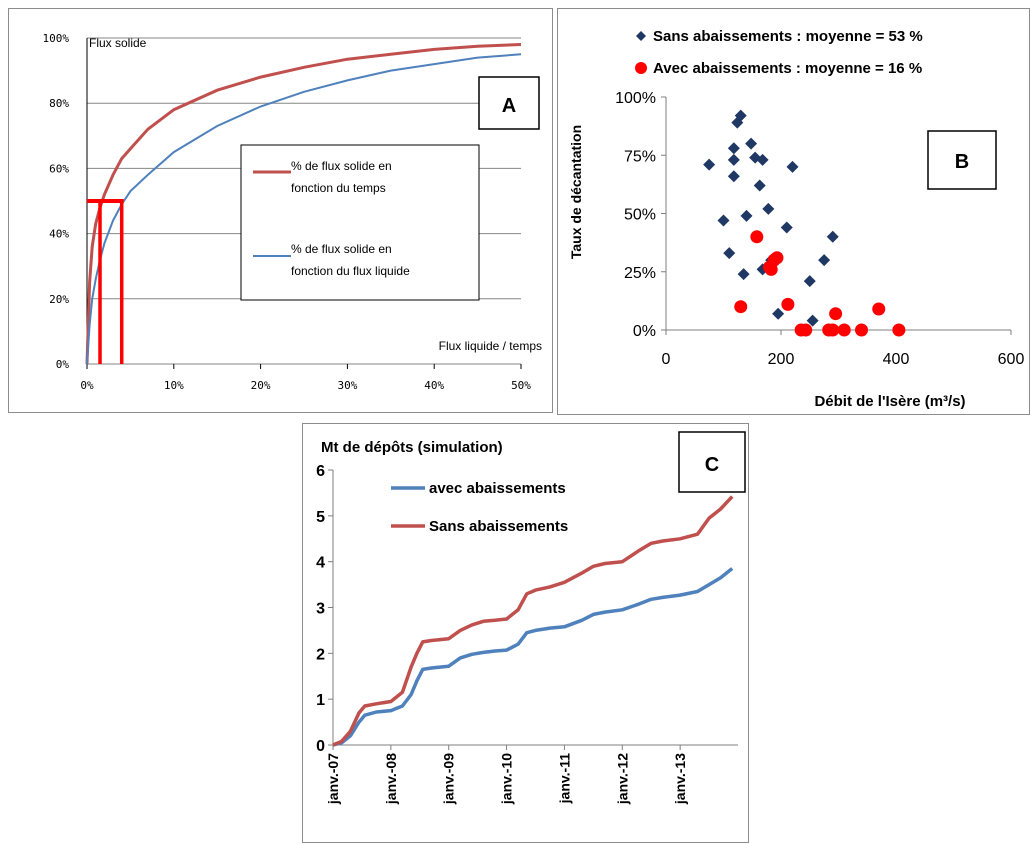  Describe the element at coordinates (644, 331) in the screenshot. I see `y-tick-label-b-0: 0%` at that location.